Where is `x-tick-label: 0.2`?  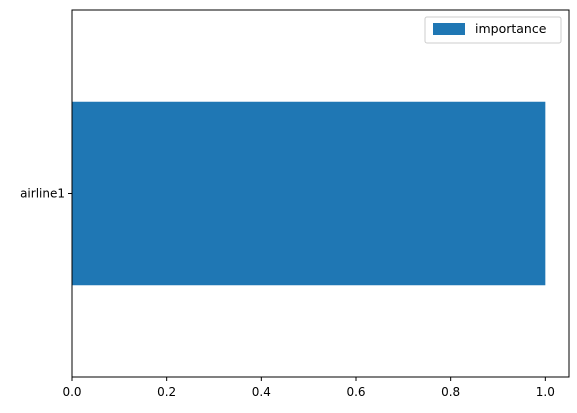
x-tick-label: 0.2 is located at coordinates (166, 392).